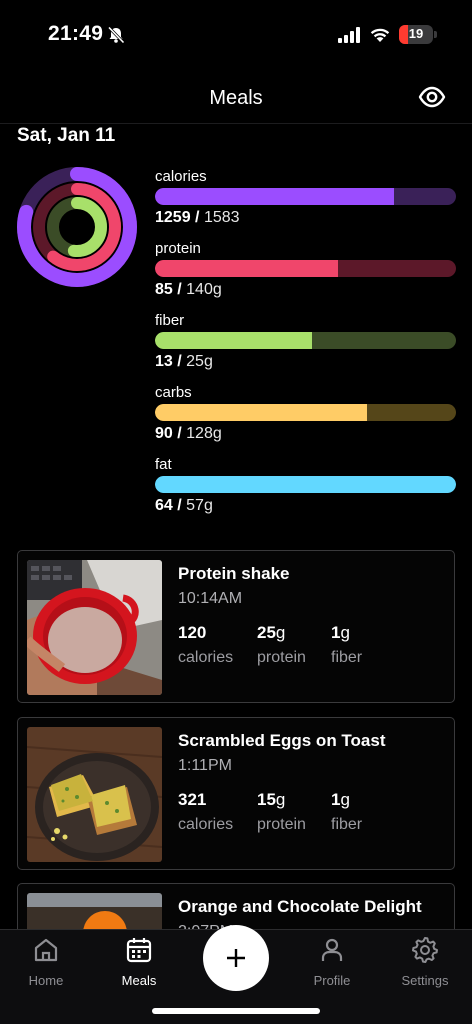 The height and width of the screenshot is (1024, 472). I want to click on nutrient-protein: protein 85 / 140g, so click(305, 276).